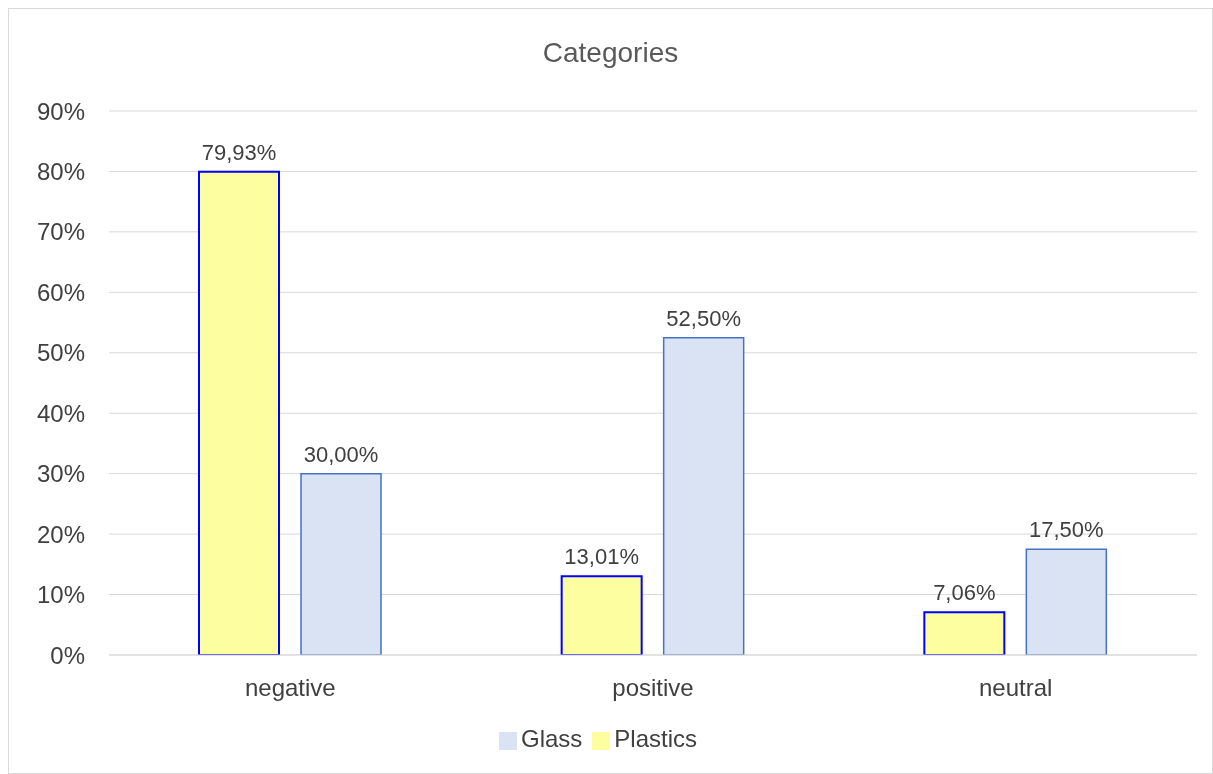  Describe the element at coordinates (60, 474) in the screenshot. I see `y-tick-label: 30%` at that location.